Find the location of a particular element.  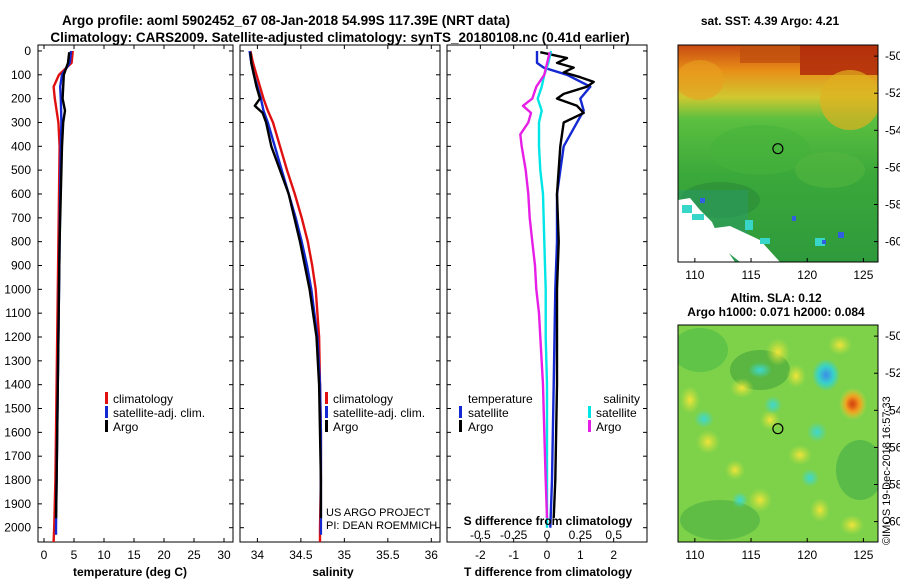

legend-label-salinity: salinity is located at coordinates (621, 399).